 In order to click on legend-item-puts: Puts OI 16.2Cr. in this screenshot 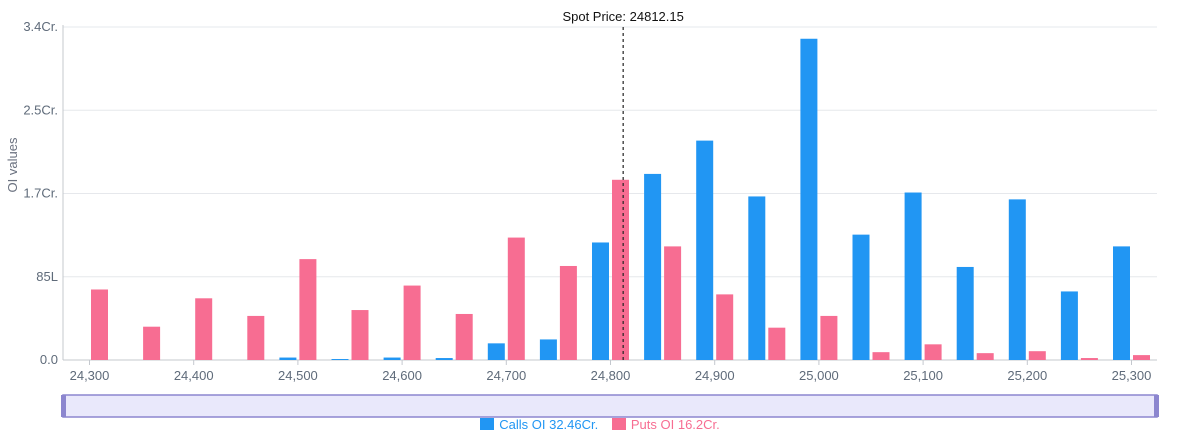, I will do `click(665, 424)`.